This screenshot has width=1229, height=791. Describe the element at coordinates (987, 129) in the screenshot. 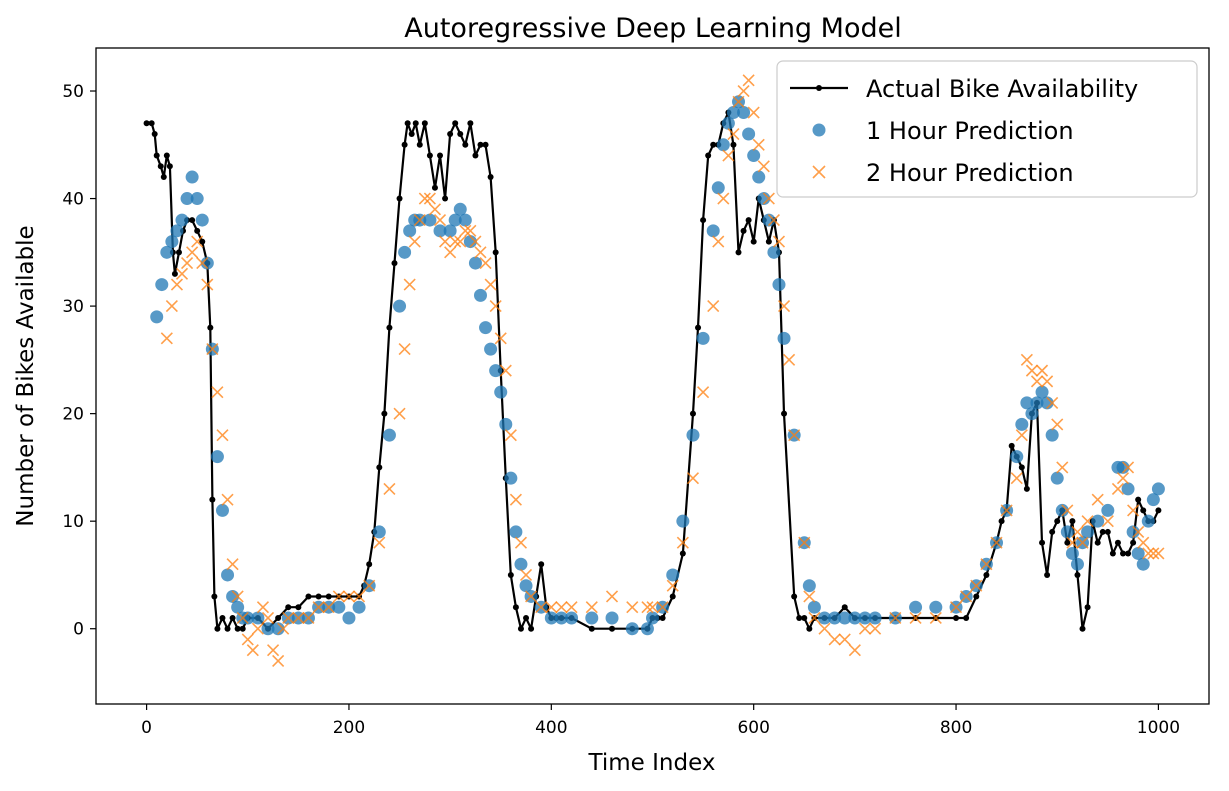

I see `legend-box` at that location.